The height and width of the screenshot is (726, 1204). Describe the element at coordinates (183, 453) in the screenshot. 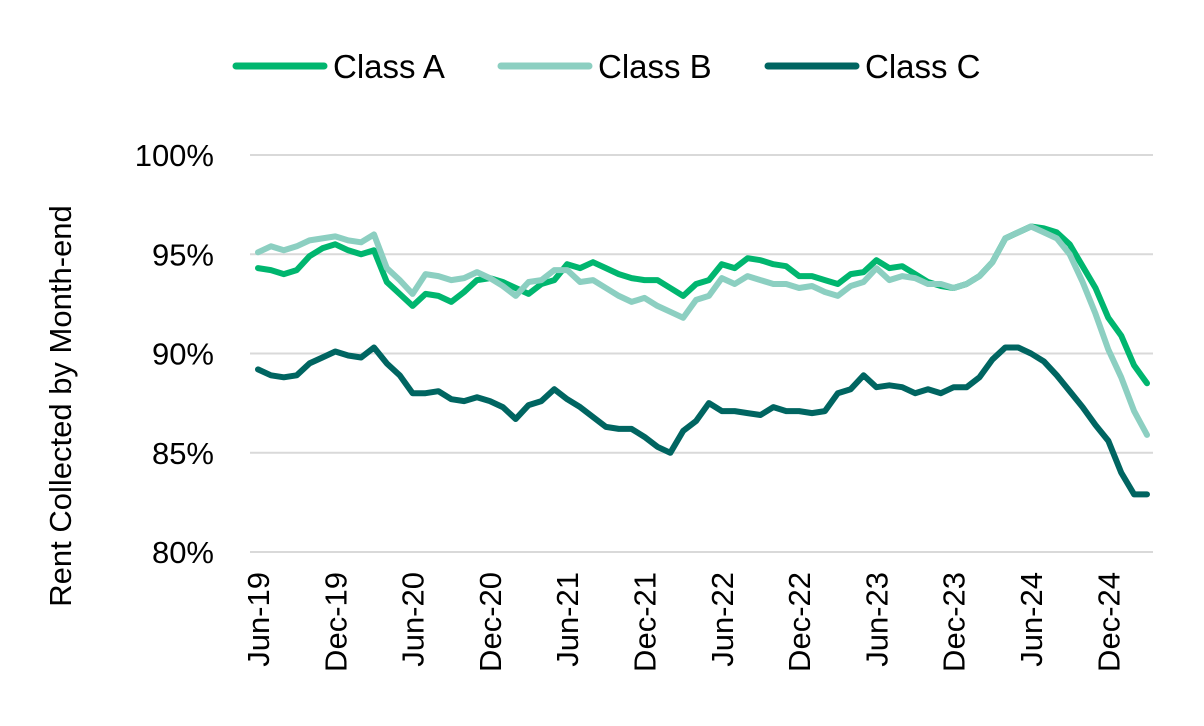

I see `y-tick-label: 85%` at that location.